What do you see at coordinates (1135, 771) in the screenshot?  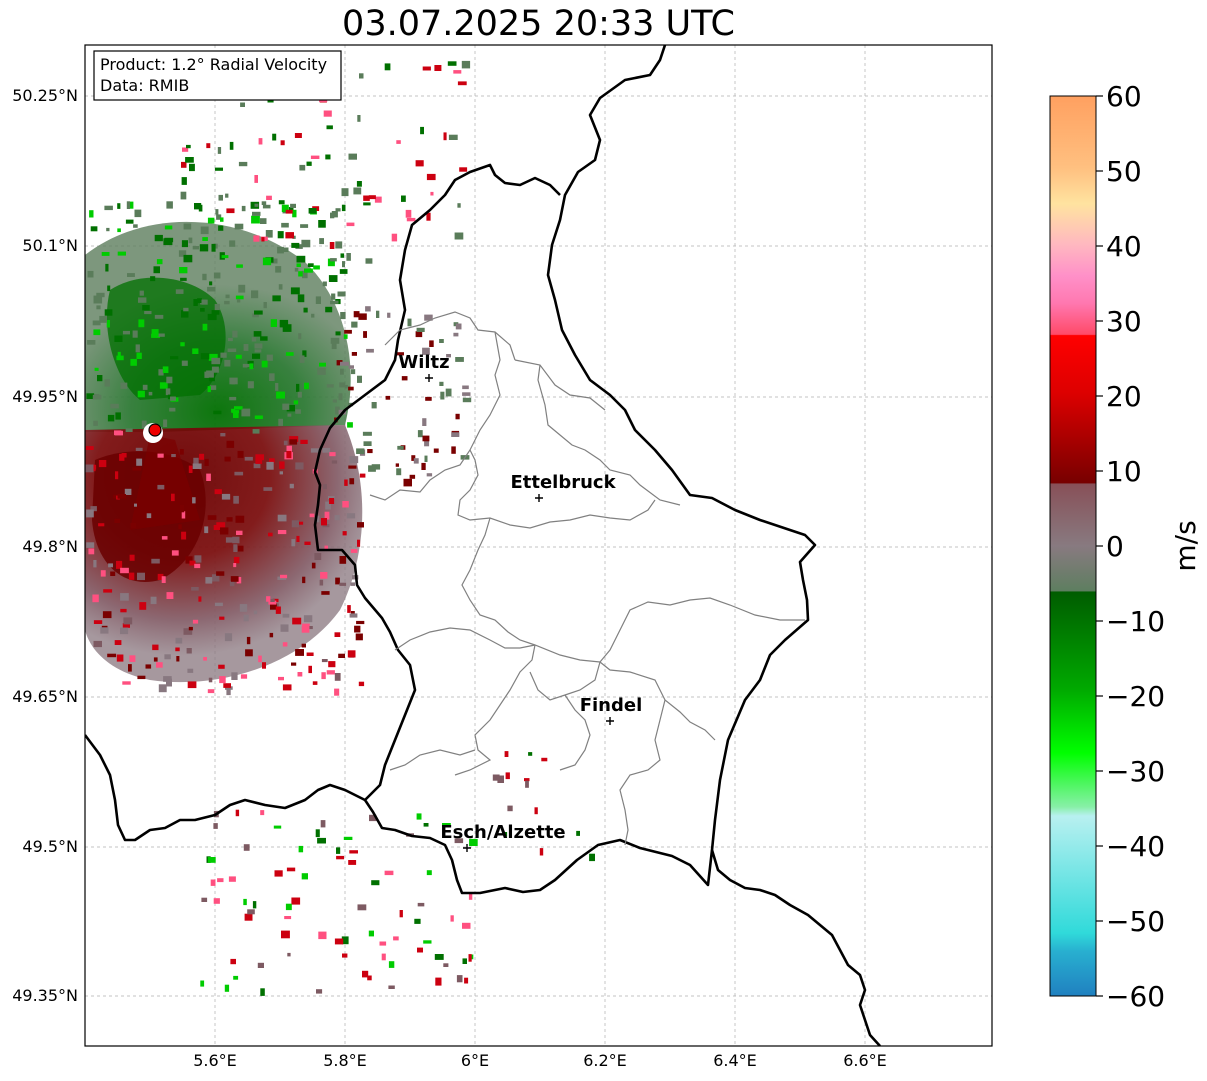 I see `colorbar-tick: −30` at bounding box center [1135, 771].